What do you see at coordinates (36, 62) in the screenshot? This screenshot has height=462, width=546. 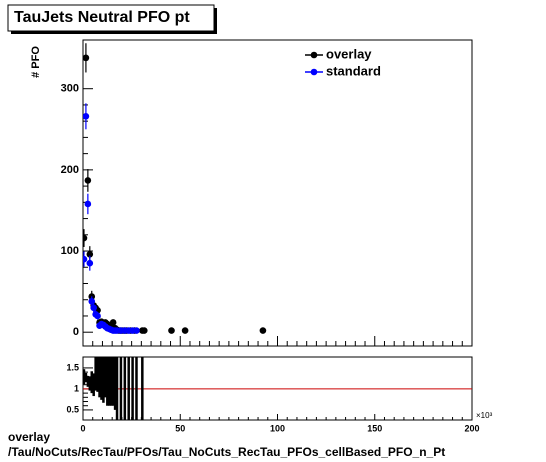 I see `y-axis-label: # PFO` at bounding box center [36, 62].